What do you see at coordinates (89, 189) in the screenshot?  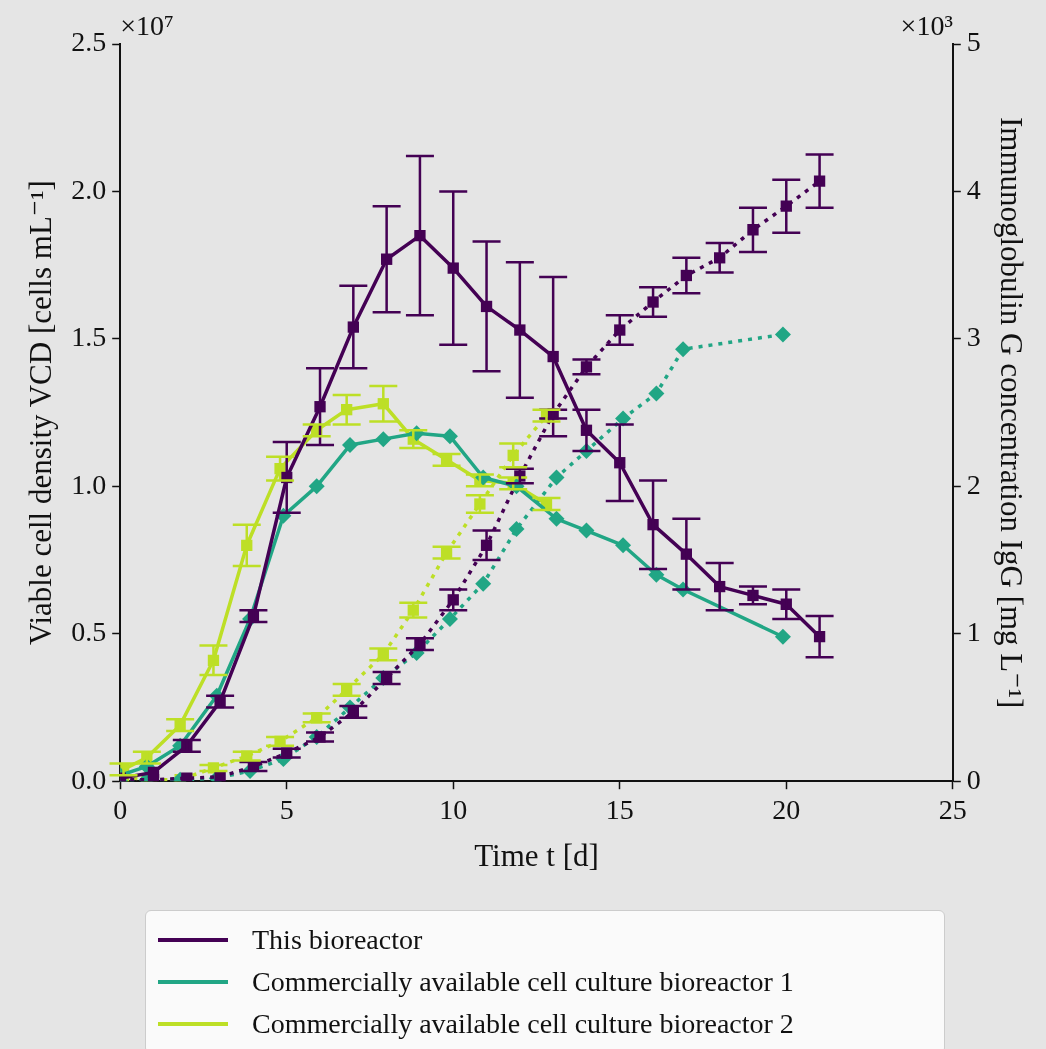 I see `y-tick-label: 2.0` at bounding box center [89, 189].